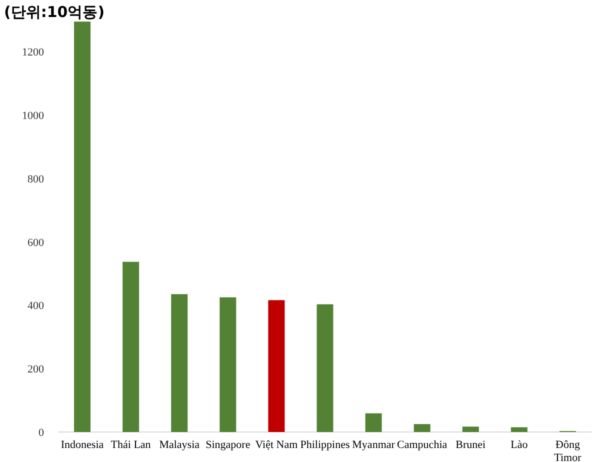 The image size is (600, 462). I want to click on chart-title: (단위:10억동), so click(54, 12).